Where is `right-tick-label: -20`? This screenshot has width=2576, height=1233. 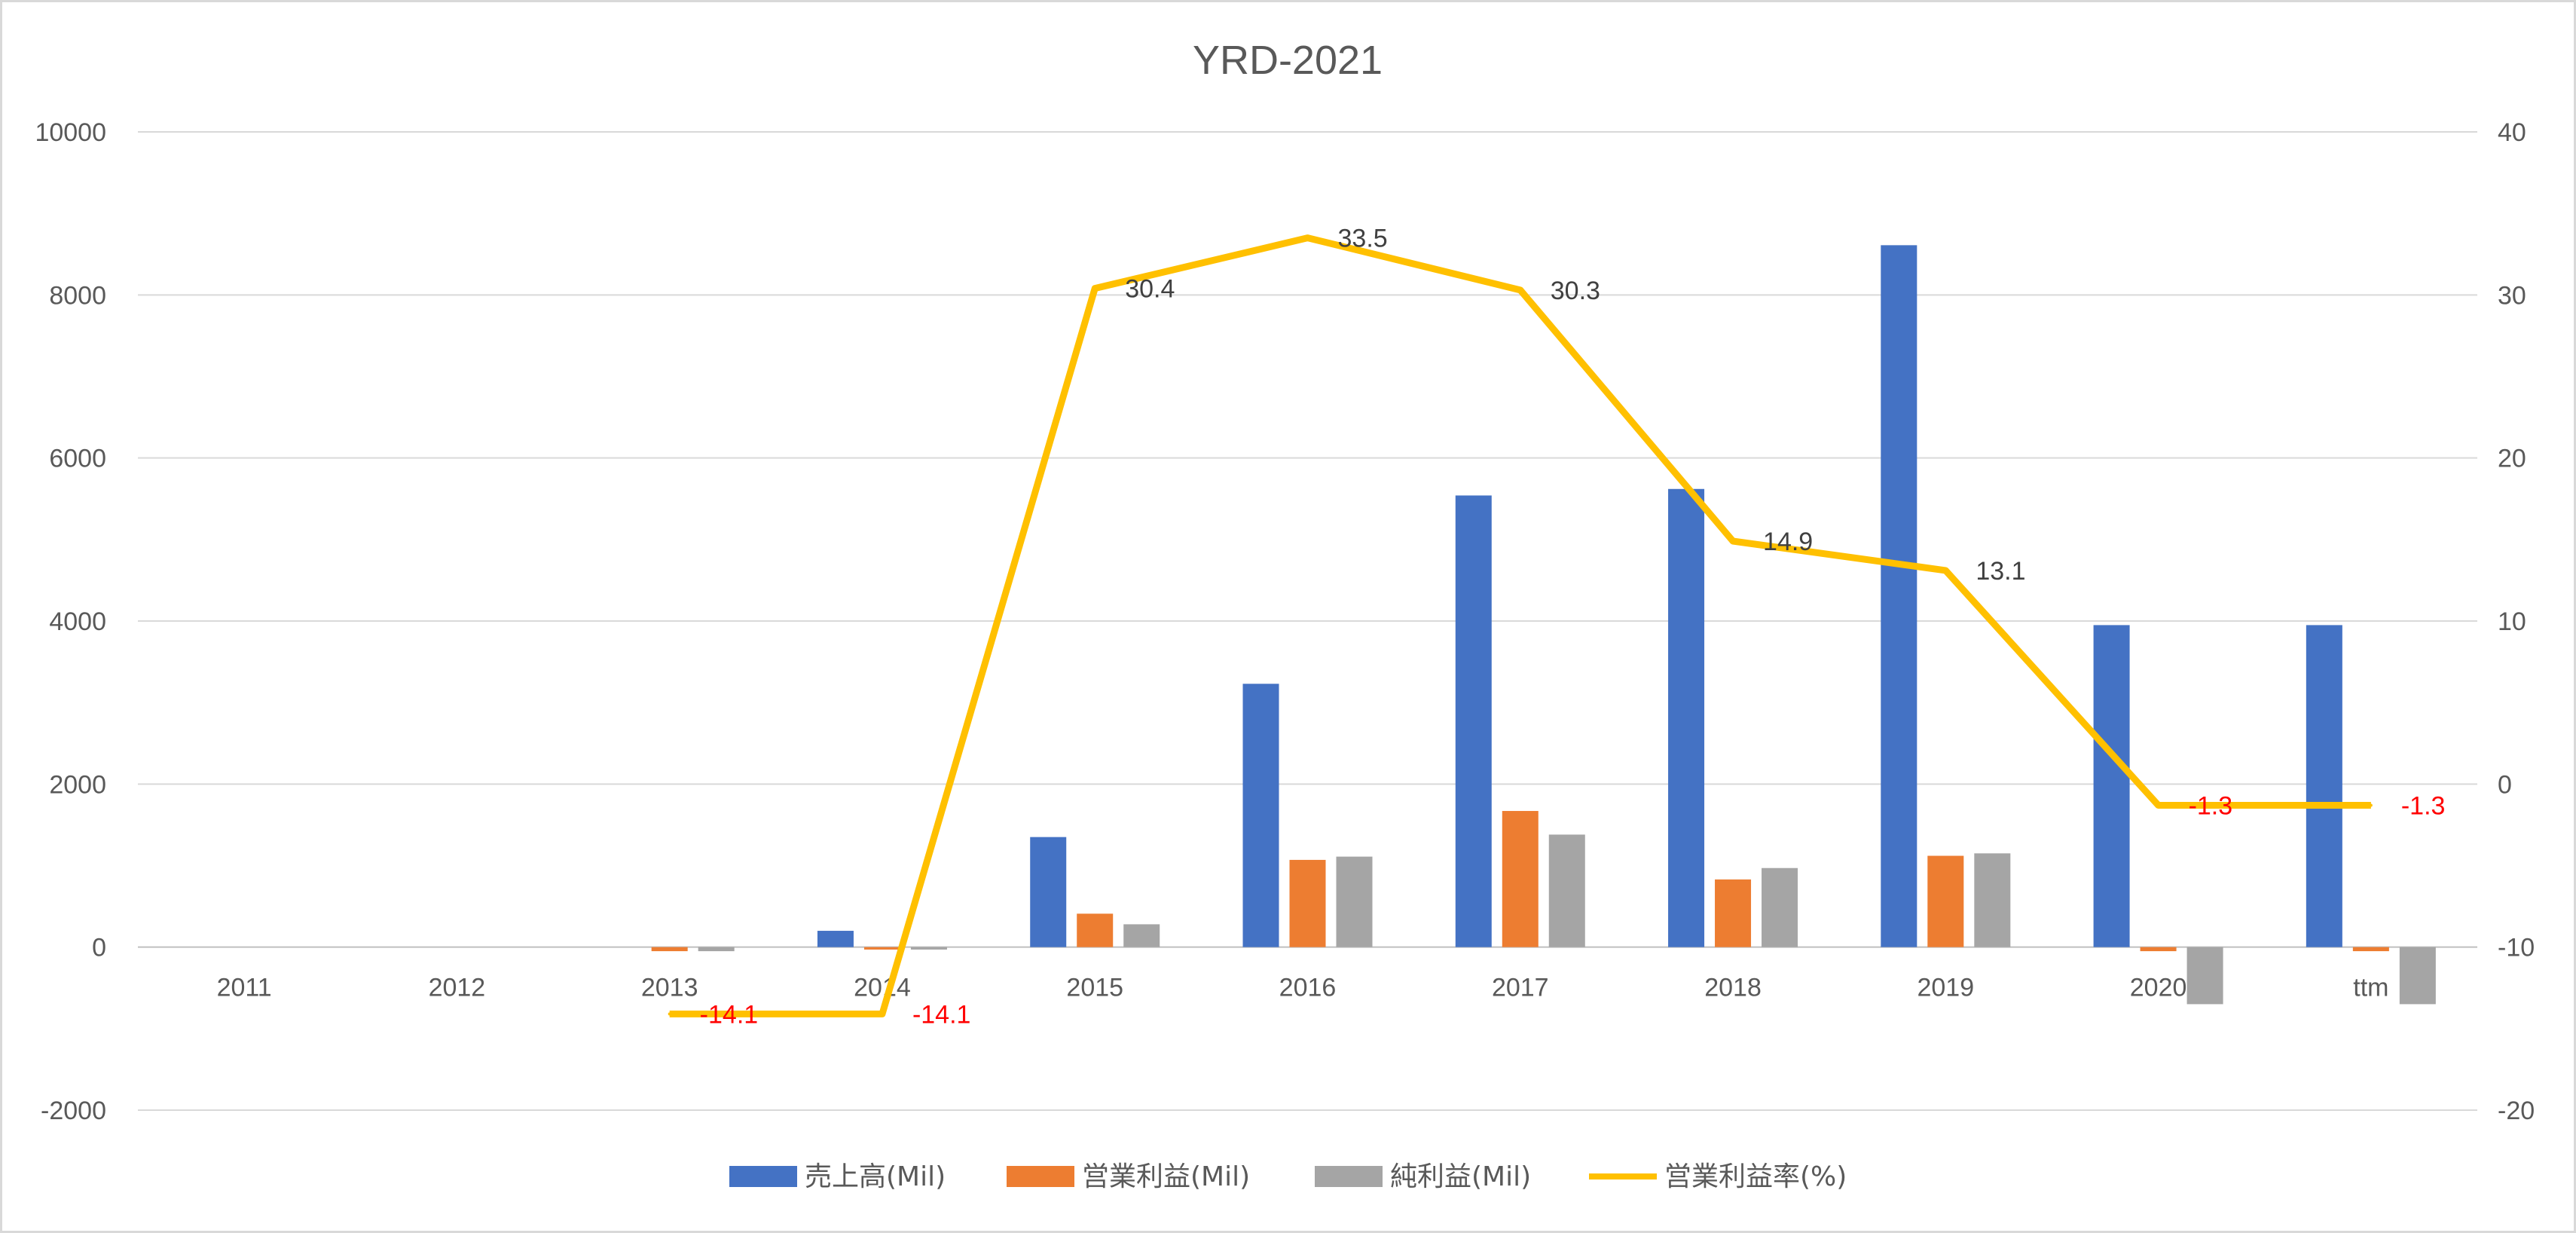
right-tick-label: -20 is located at coordinates (2516, 1111).